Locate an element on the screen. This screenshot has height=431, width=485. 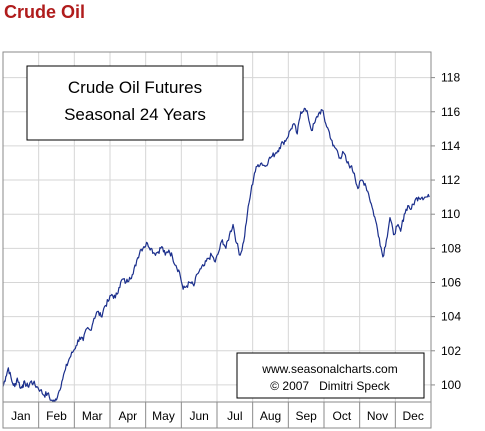
month-tick-label: Dec is located at coordinates (412, 416).